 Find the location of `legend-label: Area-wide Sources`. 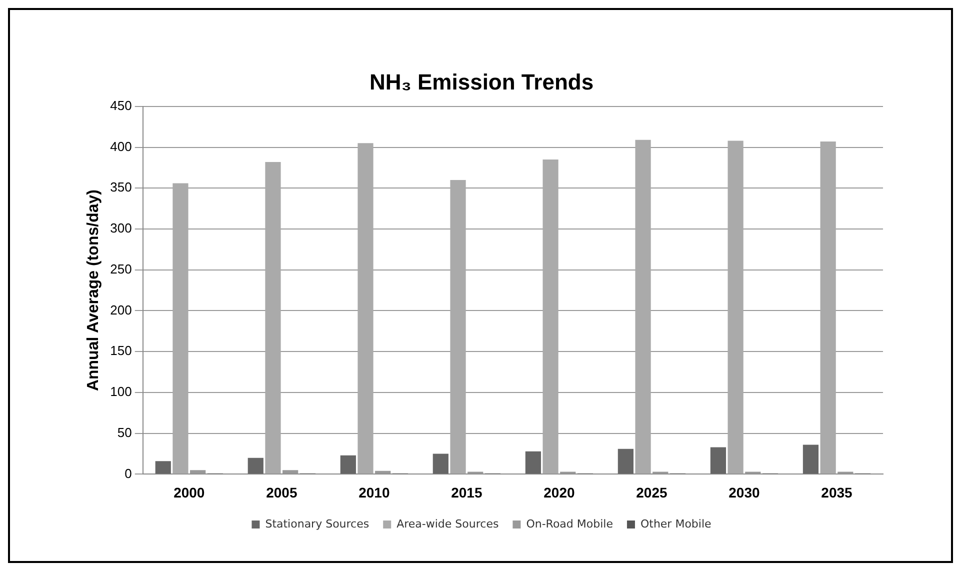

legend-label: Area-wide Sources is located at coordinates (447, 523).